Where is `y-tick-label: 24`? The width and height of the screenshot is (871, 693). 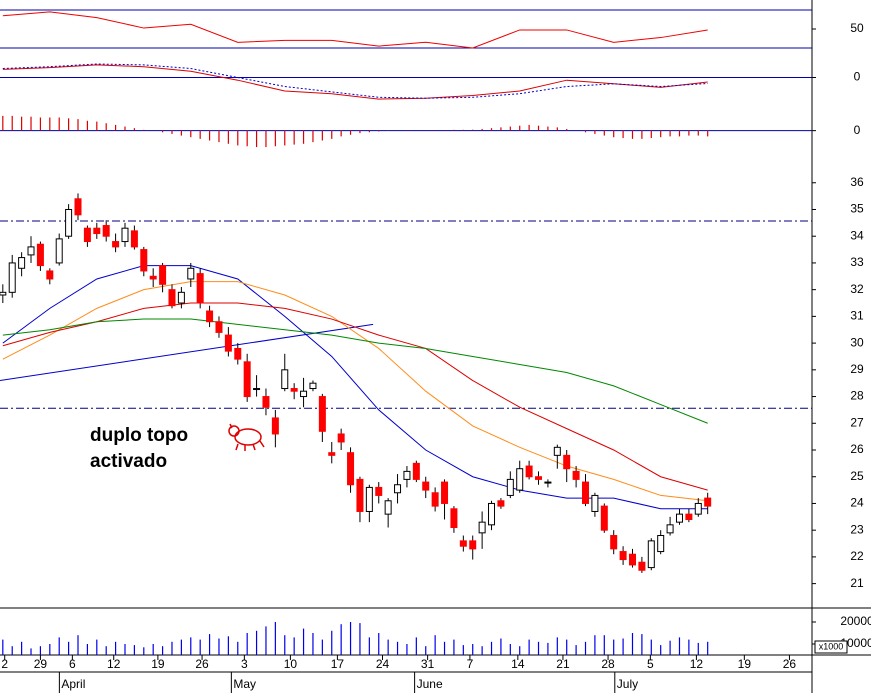
y-tick-label: 24 is located at coordinates (857, 503).